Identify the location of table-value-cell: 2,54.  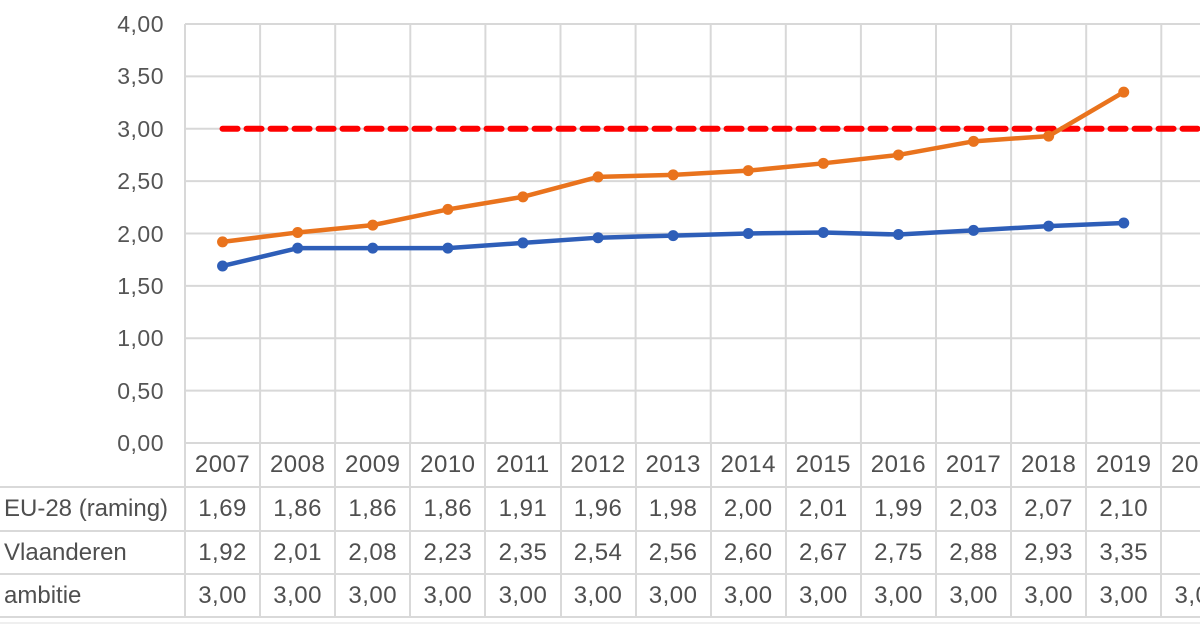
(598, 552).